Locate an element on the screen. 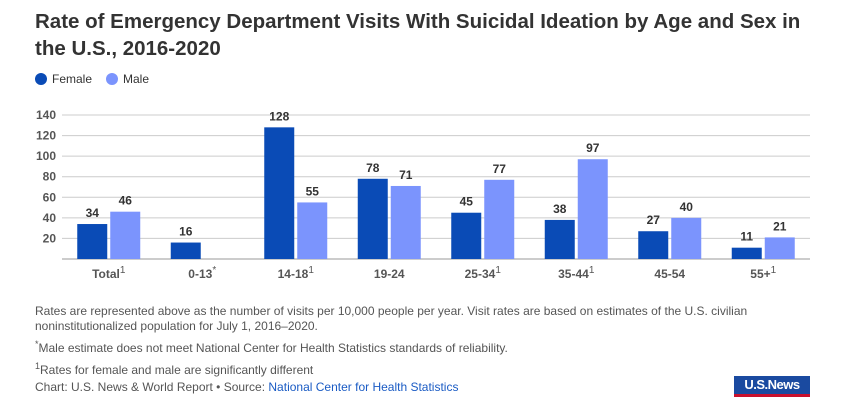 The image size is (868, 410). data-label: 78 is located at coordinates (373, 168).